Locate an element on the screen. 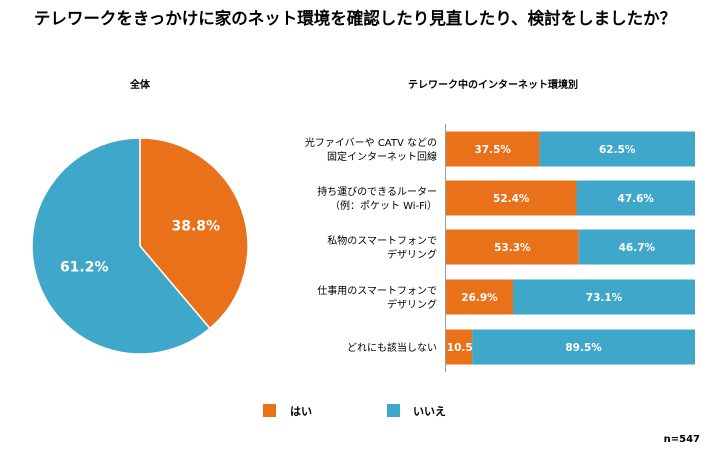 This screenshot has height=450, width=710. bar-data-label: 62.5% is located at coordinates (617, 150).